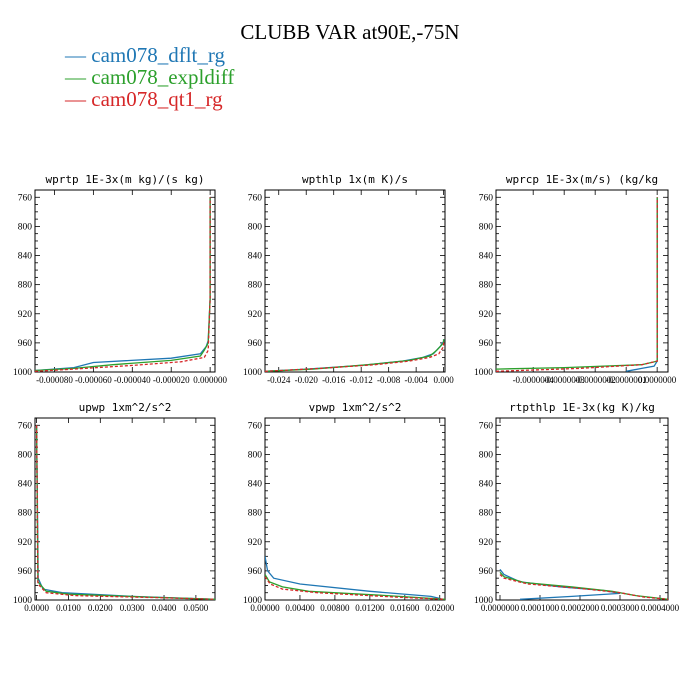  Describe the element at coordinates (132, 608) in the screenshot. I see `x-tick-label: 0.0300` at that location.